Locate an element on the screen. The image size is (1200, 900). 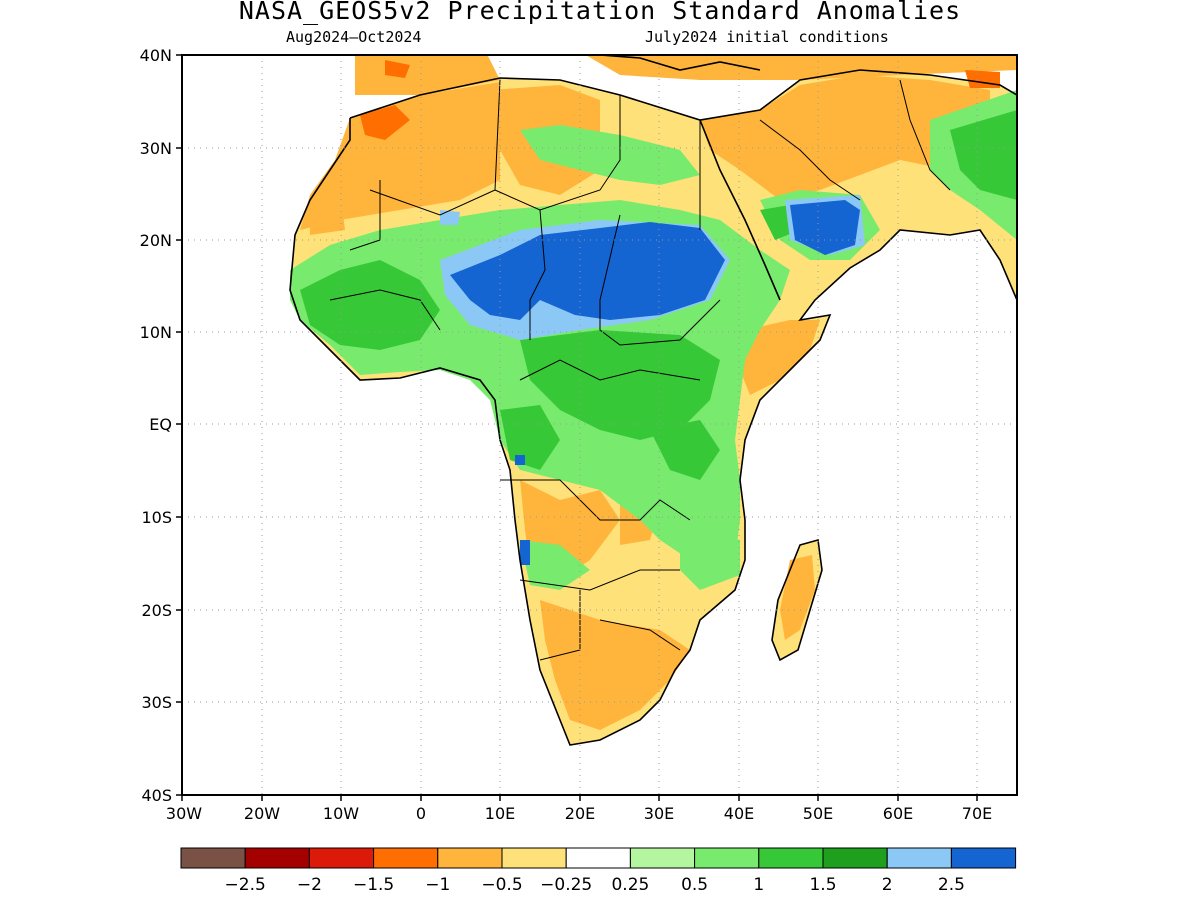
lat-label: 10S is located at coordinates (156, 517).